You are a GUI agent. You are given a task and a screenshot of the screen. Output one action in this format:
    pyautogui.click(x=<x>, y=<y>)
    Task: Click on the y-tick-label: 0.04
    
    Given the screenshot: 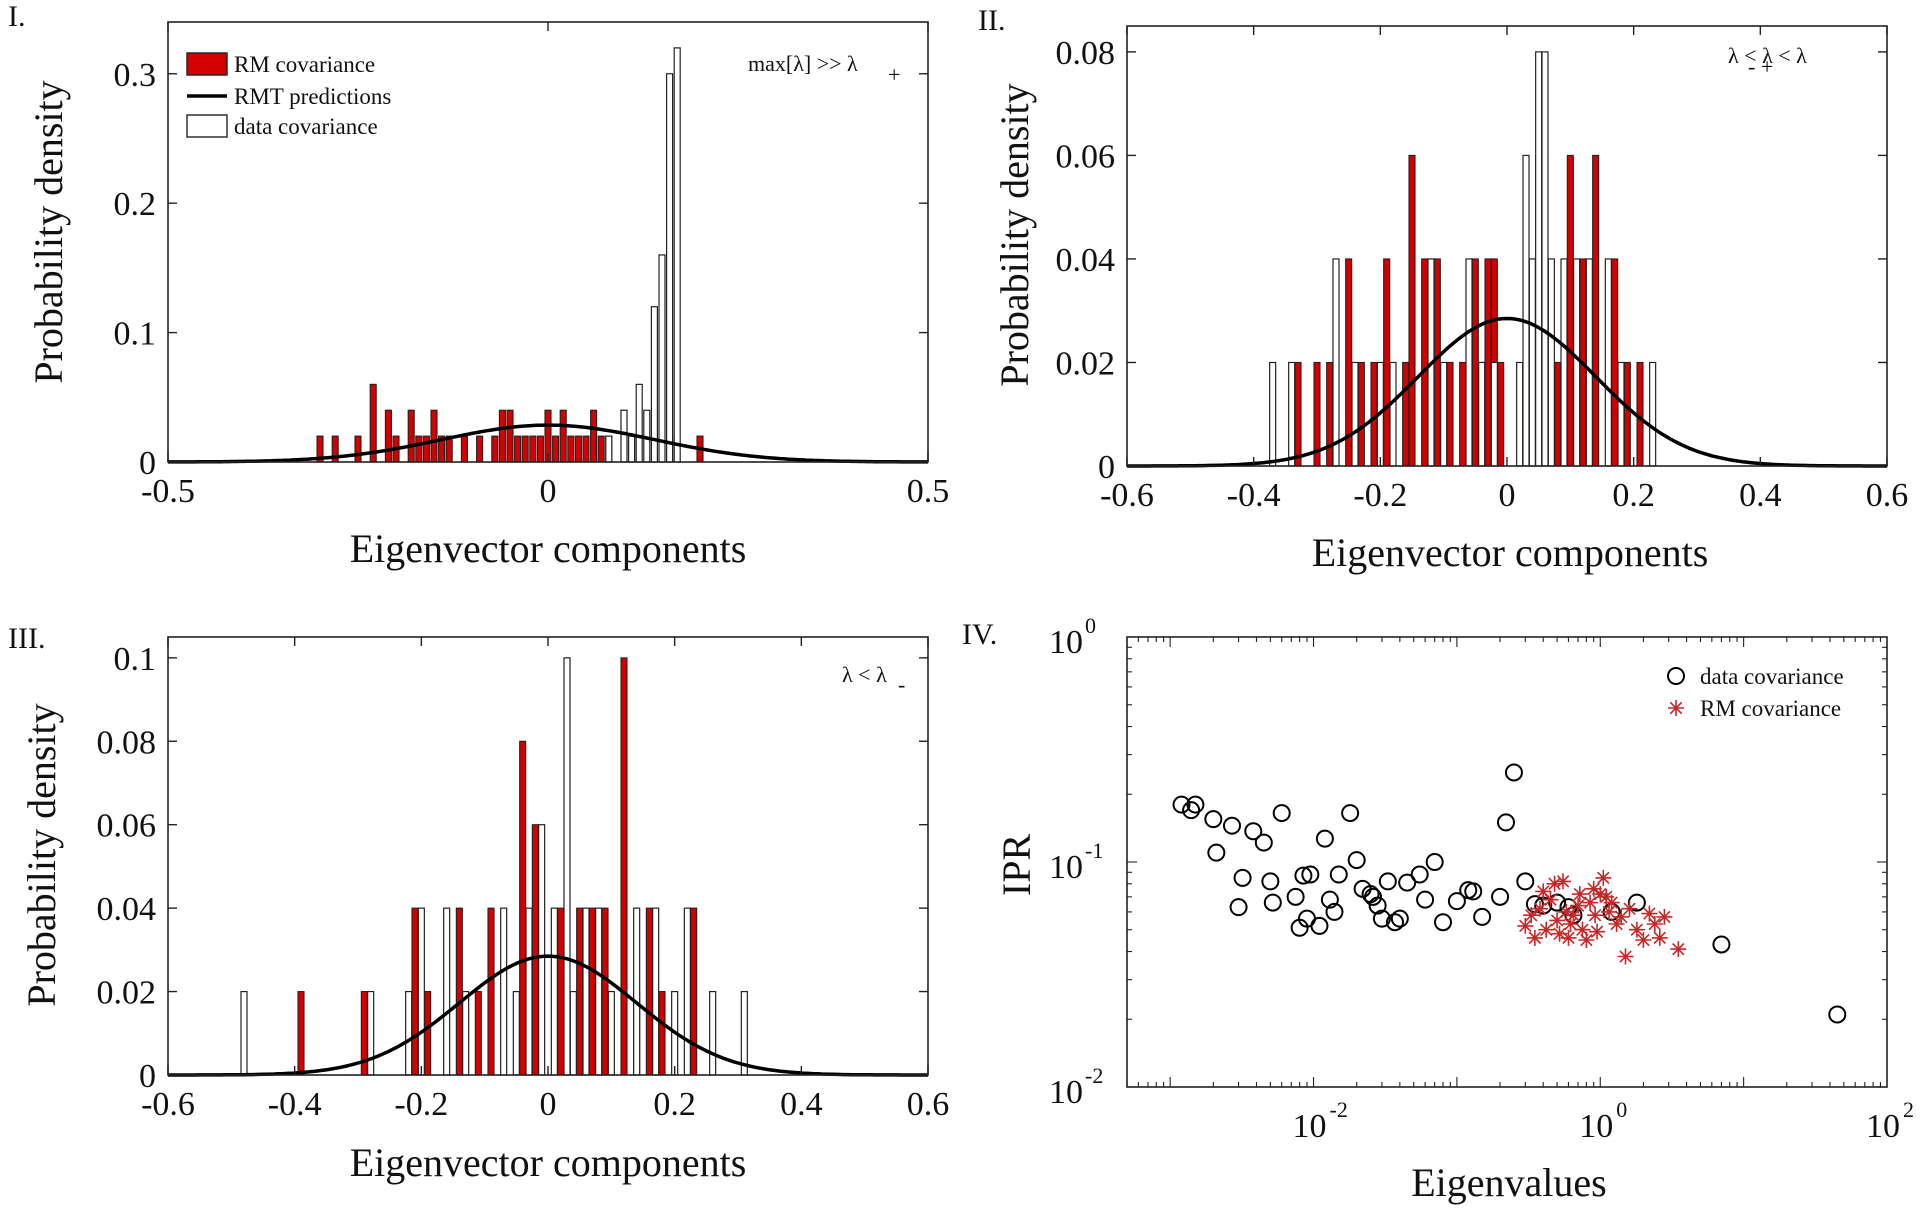 What is the action you would take?
    pyautogui.click(x=127, y=909)
    